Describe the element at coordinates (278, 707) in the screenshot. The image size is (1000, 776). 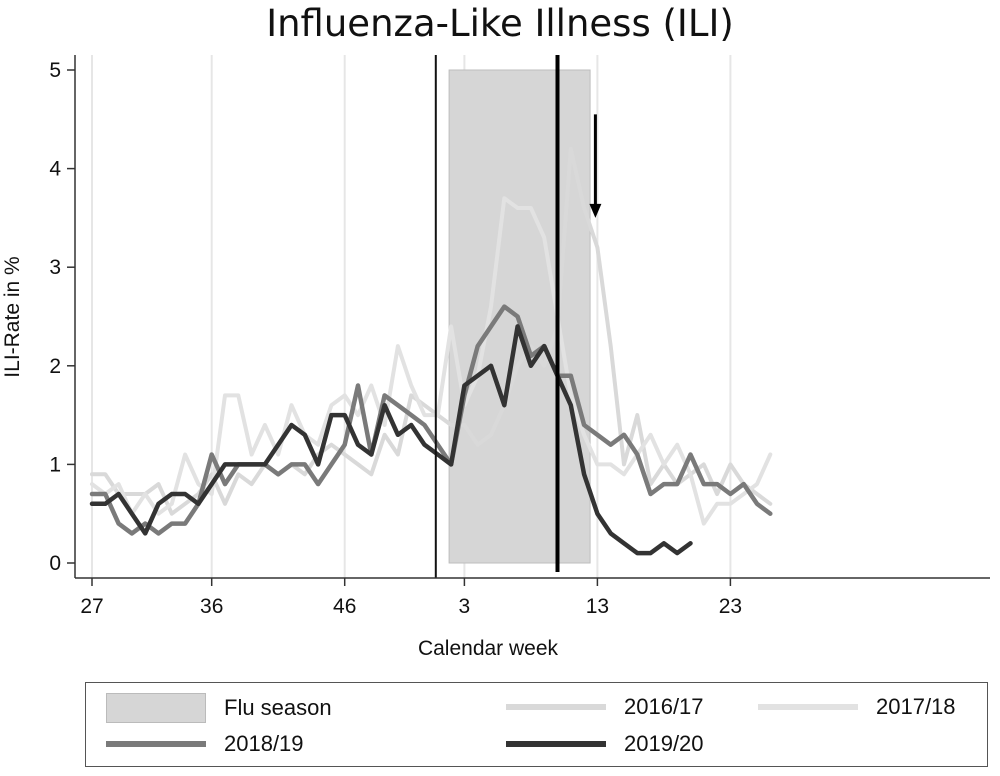
I see `legend-label-flu-season: Flu season` at that location.